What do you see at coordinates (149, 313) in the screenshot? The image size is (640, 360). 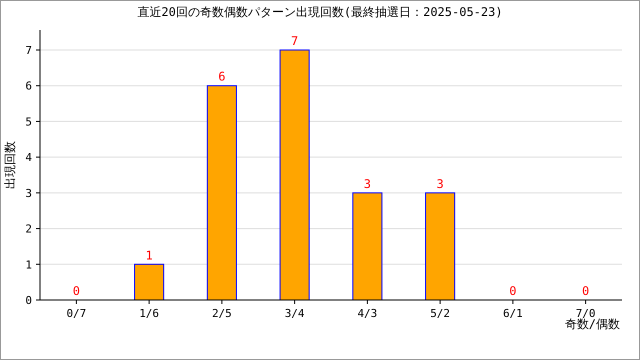 I see `x-tick-label: 1/6` at bounding box center [149, 313].